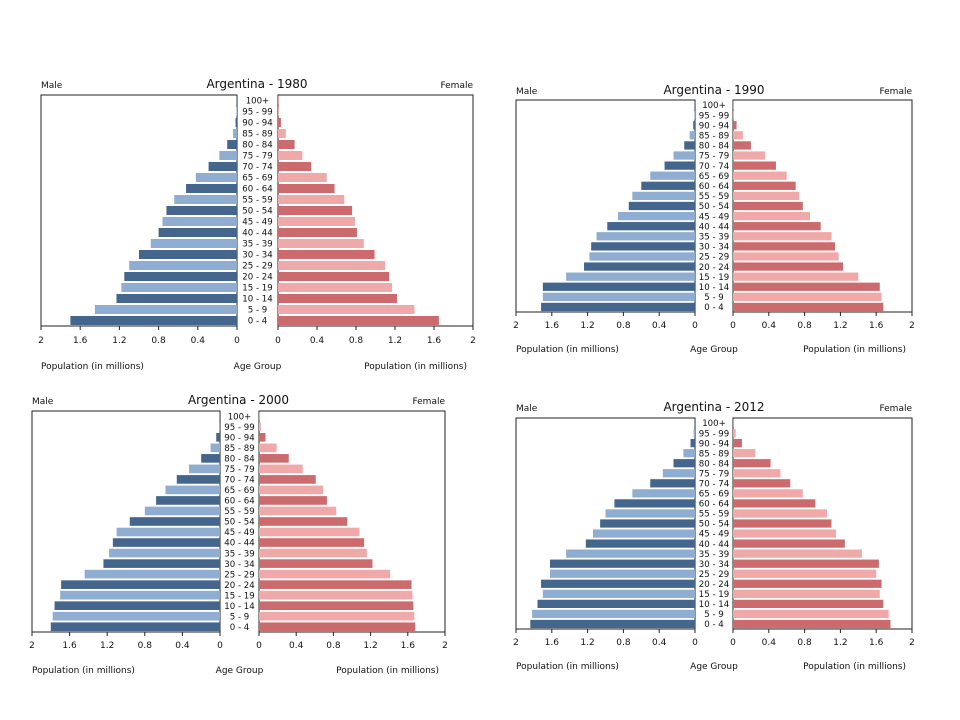  What do you see at coordinates (239, 428) in the screenshot?
I see `age-group-label: 95 - 99` at bounding box center [239, 428].